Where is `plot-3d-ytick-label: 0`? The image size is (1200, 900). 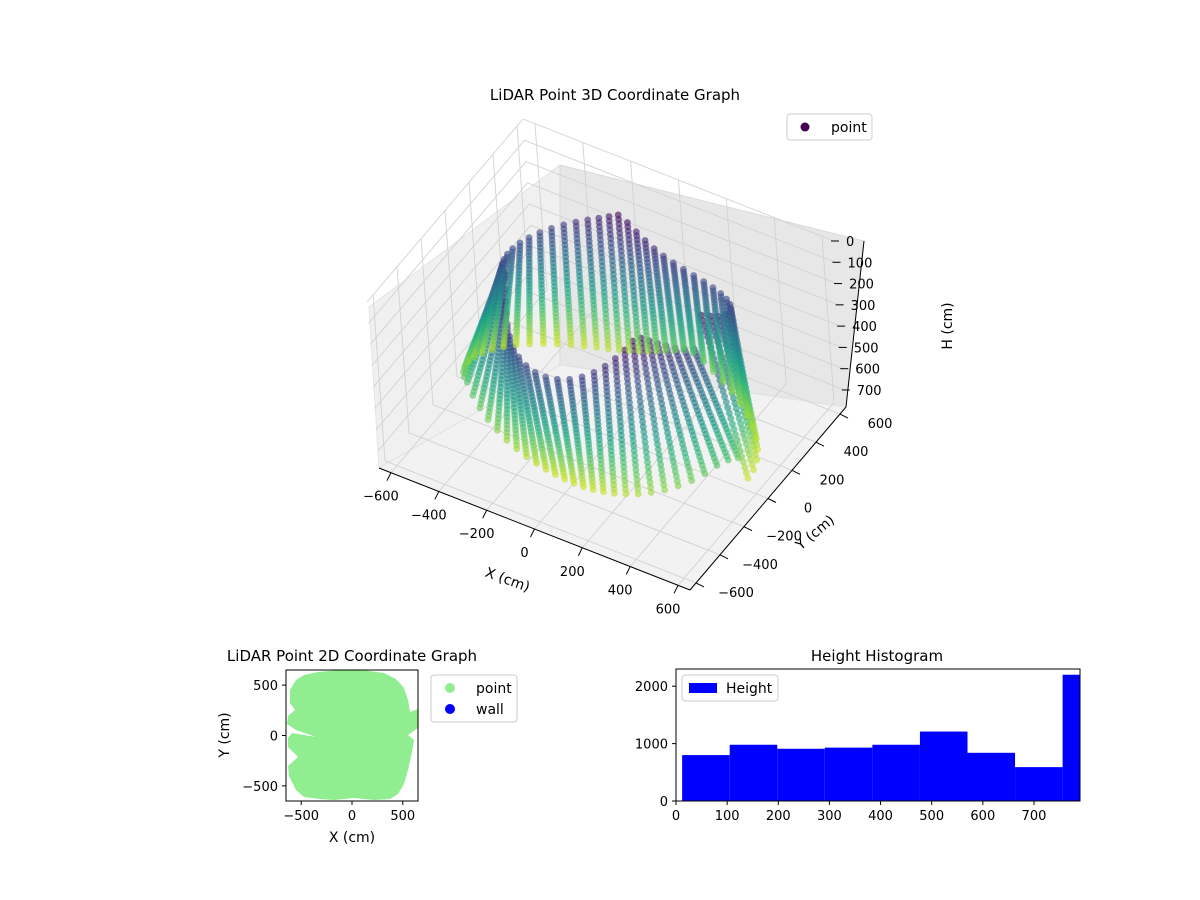 plot-3d-ytick-label: 0 is located at coordinates (808, 509).